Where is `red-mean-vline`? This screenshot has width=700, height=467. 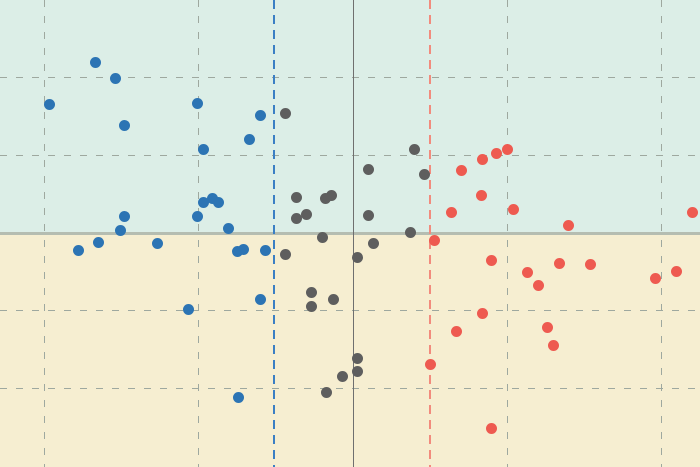
red-mean-vline is located at coordinates (430, 233).